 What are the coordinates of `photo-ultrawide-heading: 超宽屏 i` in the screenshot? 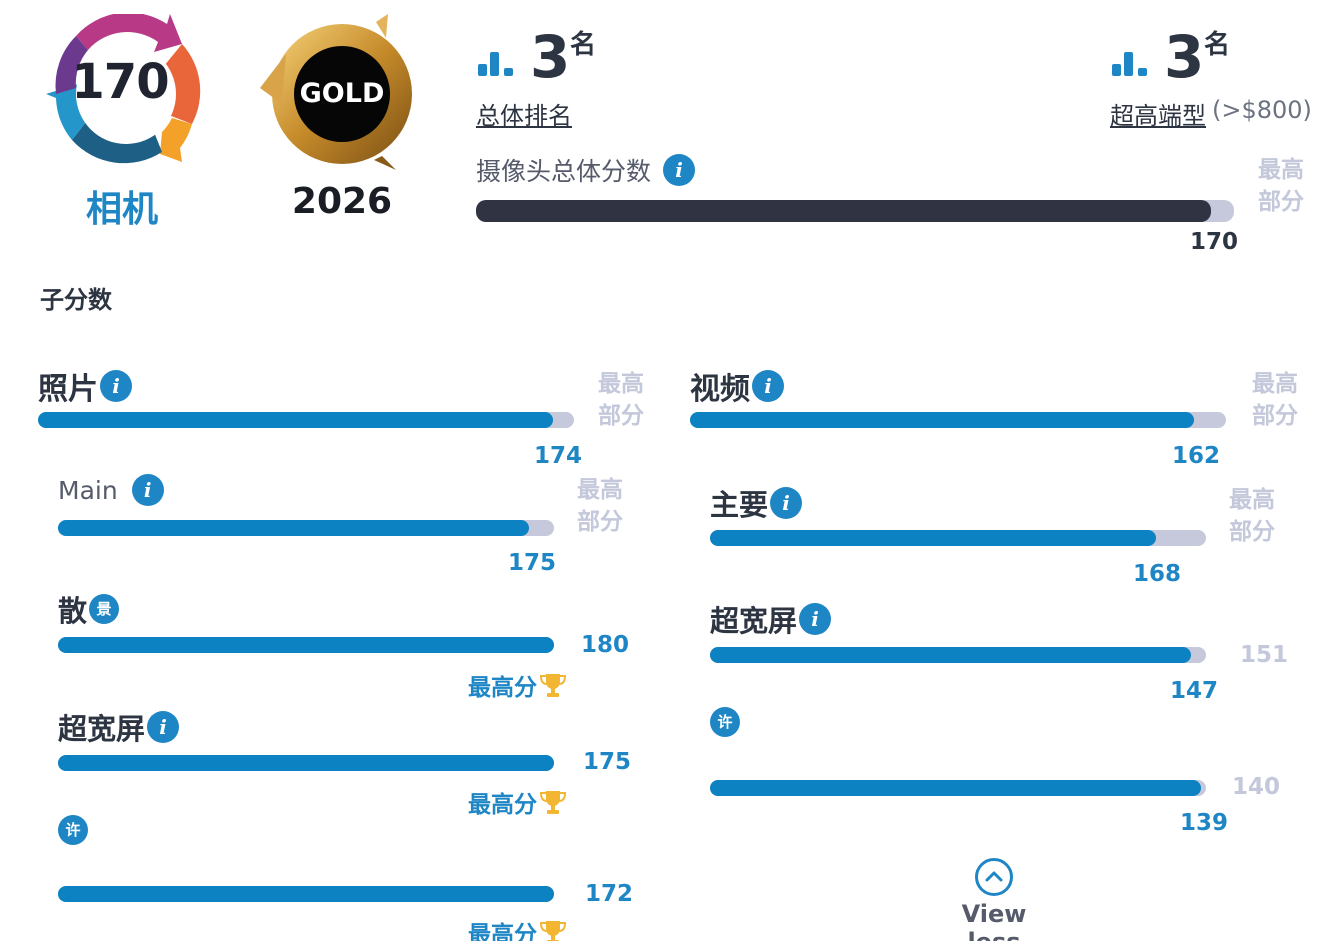 It's located at (119, 727).